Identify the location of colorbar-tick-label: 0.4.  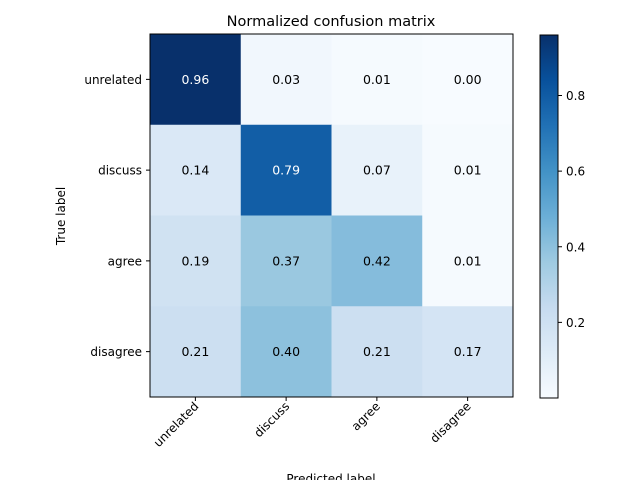
(575, 247).